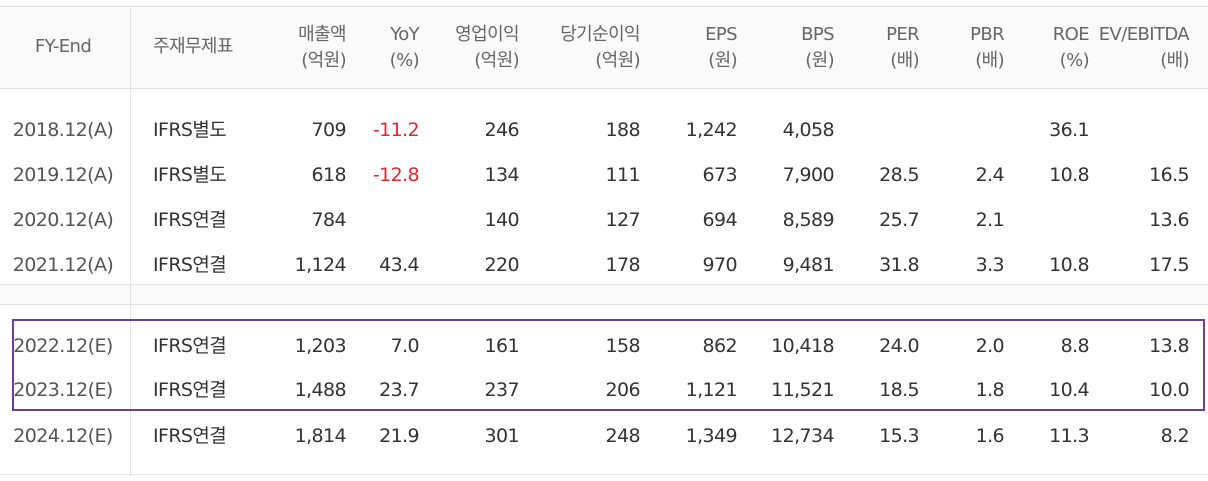 The width and height of the screenshot is (1208, 481). I want to click on cell-ev-ebitda: 13.6, so click(1169, 220).